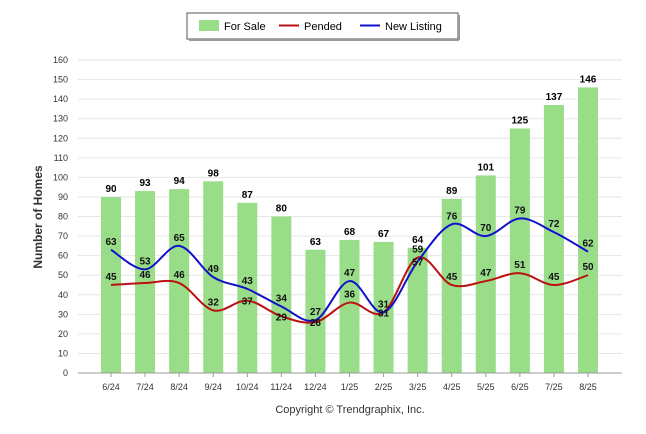 This screenshot has height=434, width=646. I want to click on pended-value-label: 51, so click(520, 265).